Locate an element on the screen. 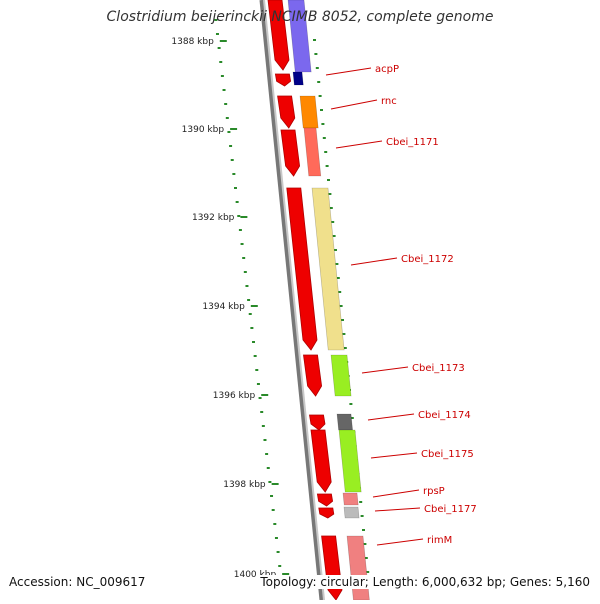 The image size is (600, 604). gene-bar-rnc is located at coordinates (309, 112).